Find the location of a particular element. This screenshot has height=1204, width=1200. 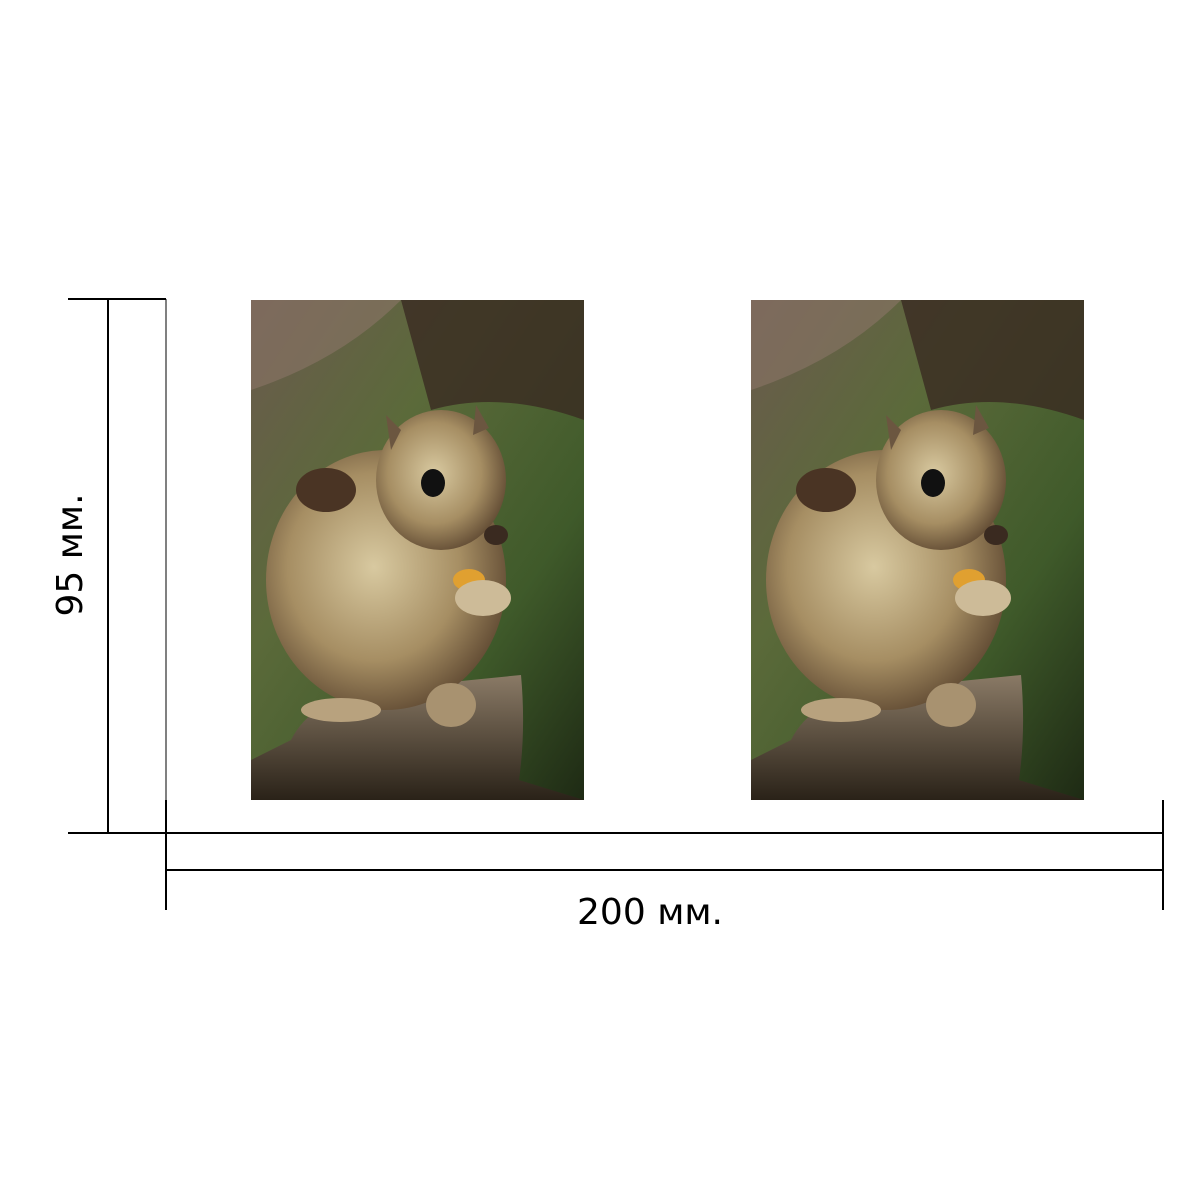

height-dimension: 95 мм. is located at coordinates (108, 566).